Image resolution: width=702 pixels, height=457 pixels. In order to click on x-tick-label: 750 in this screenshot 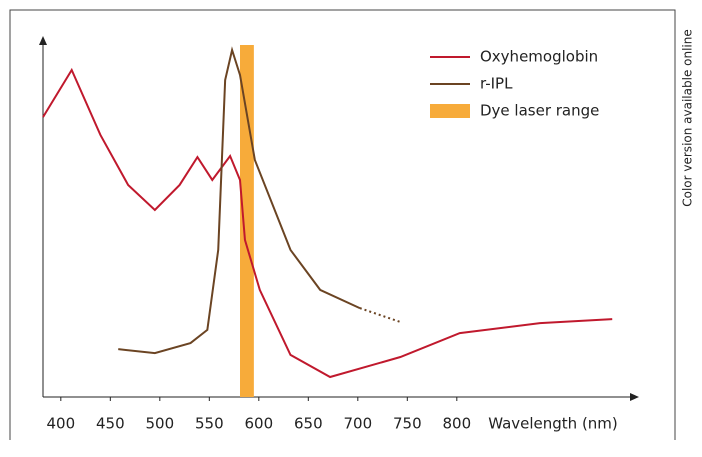, I will do `click(407, 424)`.